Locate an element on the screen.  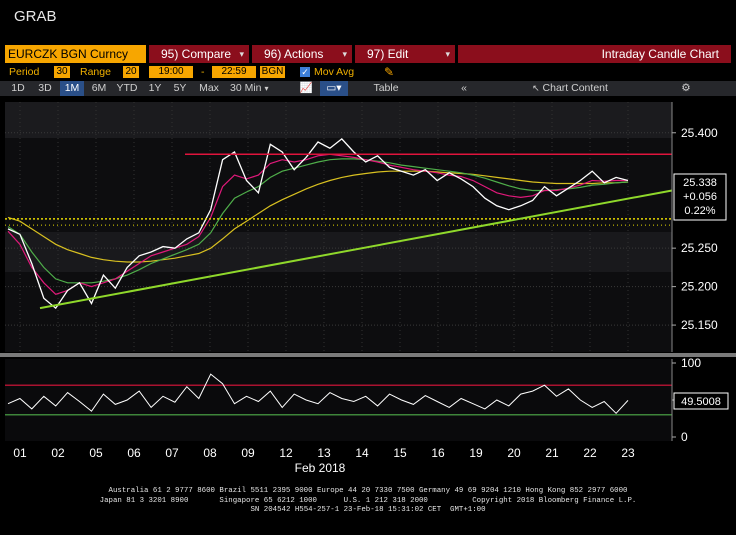
security-field: EURCZK BGN Curncy is located at coordinates (75, 54).